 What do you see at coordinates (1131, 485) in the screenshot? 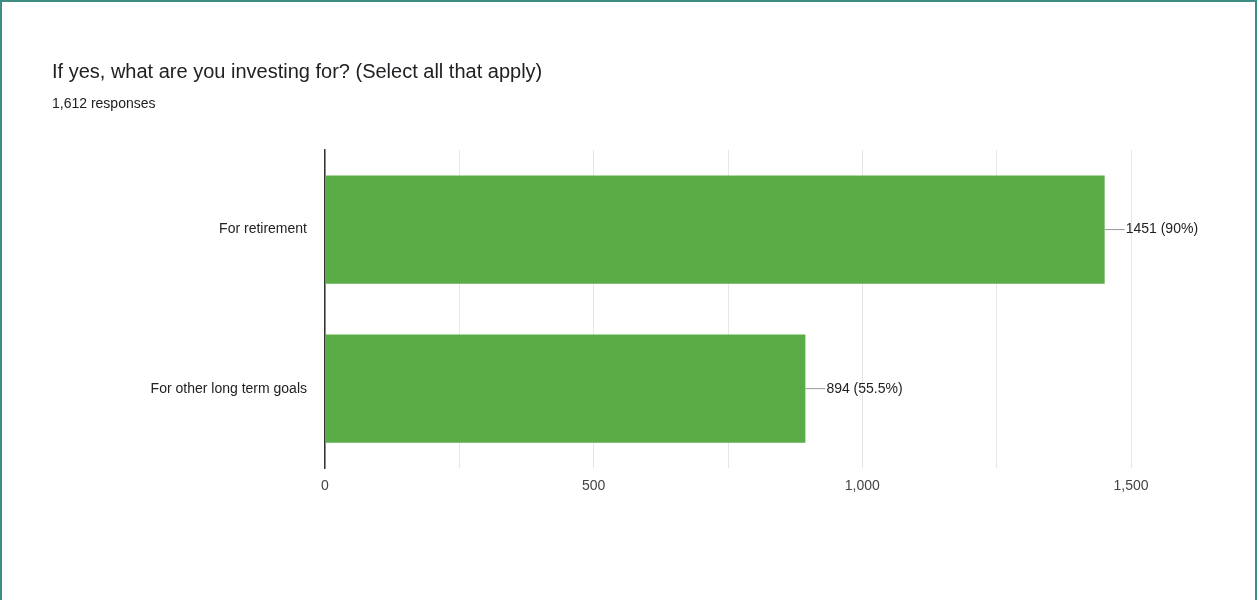
I see `x-tick-label: 1,500` at bounding box center [1131, 485].